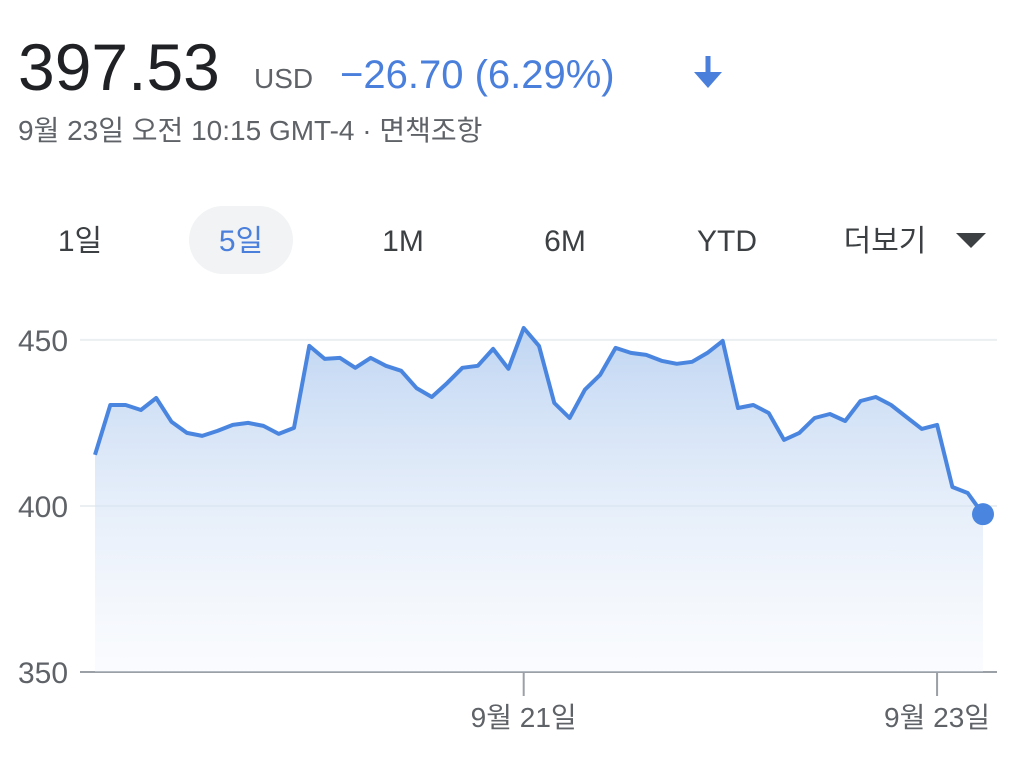 The image size is (1027, 777). Describe the element at coordinates (283, 78) in the screenshot. I see `currency: USD` at that location.